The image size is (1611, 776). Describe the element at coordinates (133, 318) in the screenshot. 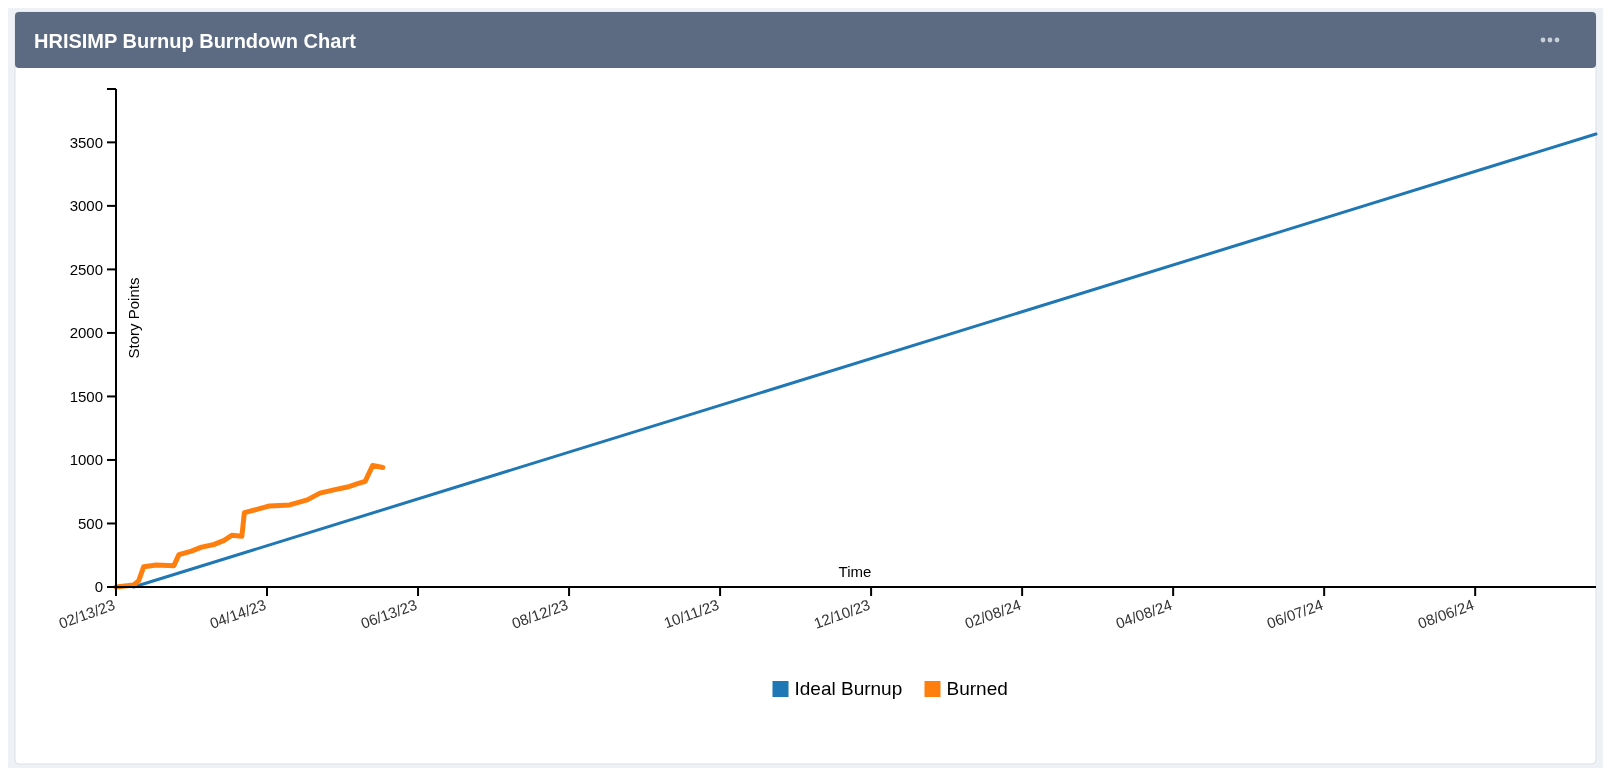

I see `y-axis-title: Story Points` at that location.